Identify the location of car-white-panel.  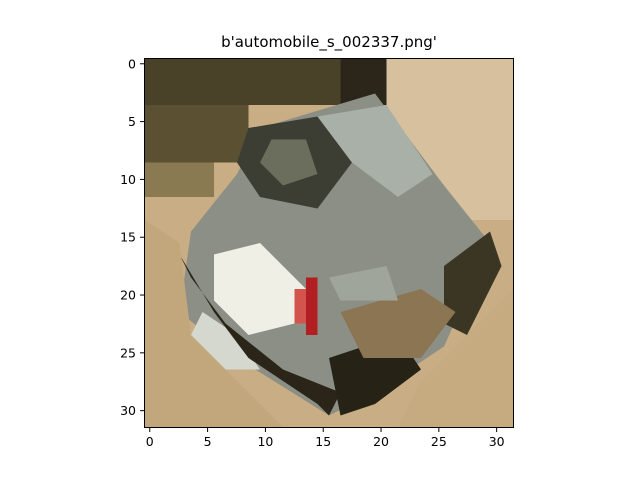
(260, 289).